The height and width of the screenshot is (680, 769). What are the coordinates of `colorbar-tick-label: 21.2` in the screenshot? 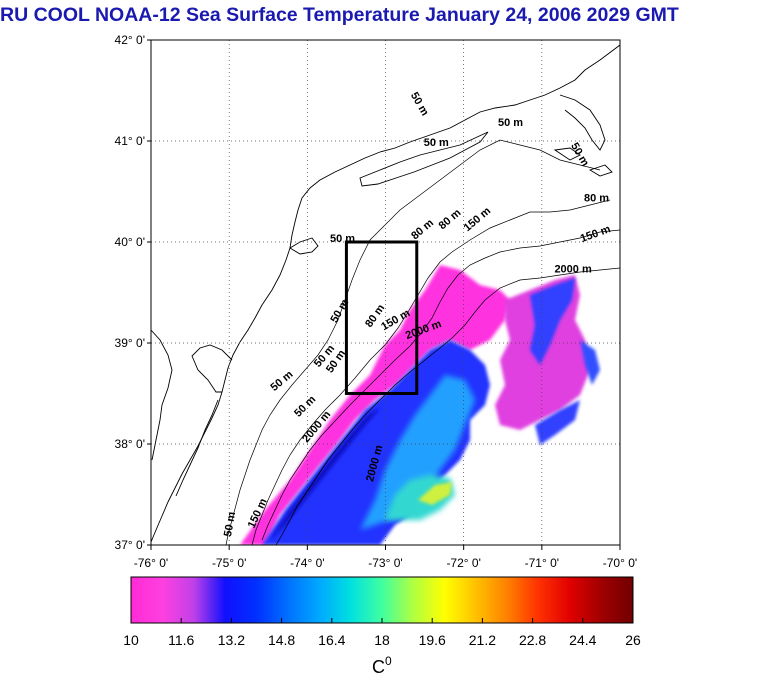 It's located at (482, 640).